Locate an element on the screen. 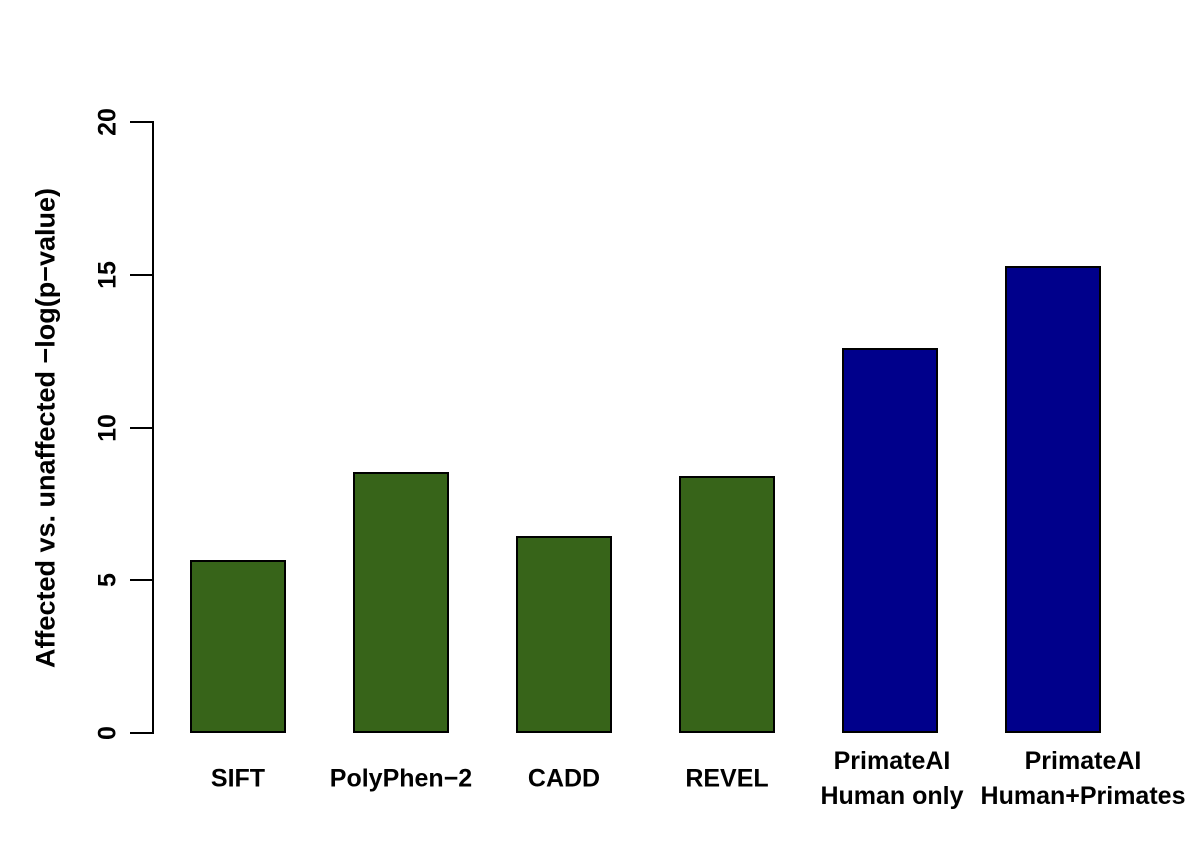  x-label-polyphen-2: PolyPhen−2 is located at coordinates (401, 778).